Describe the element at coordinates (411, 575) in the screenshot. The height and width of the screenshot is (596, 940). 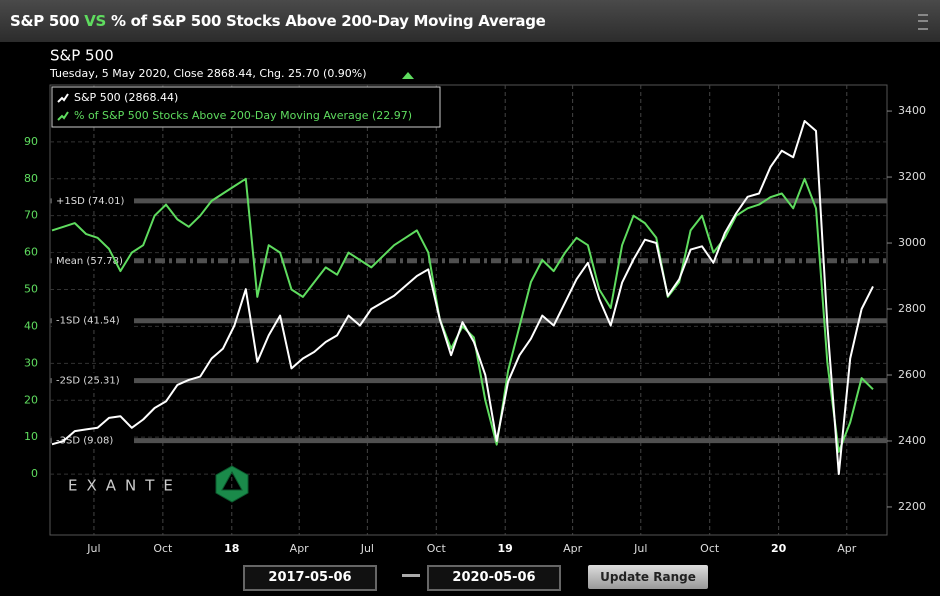
I see `range-dash` at that location.